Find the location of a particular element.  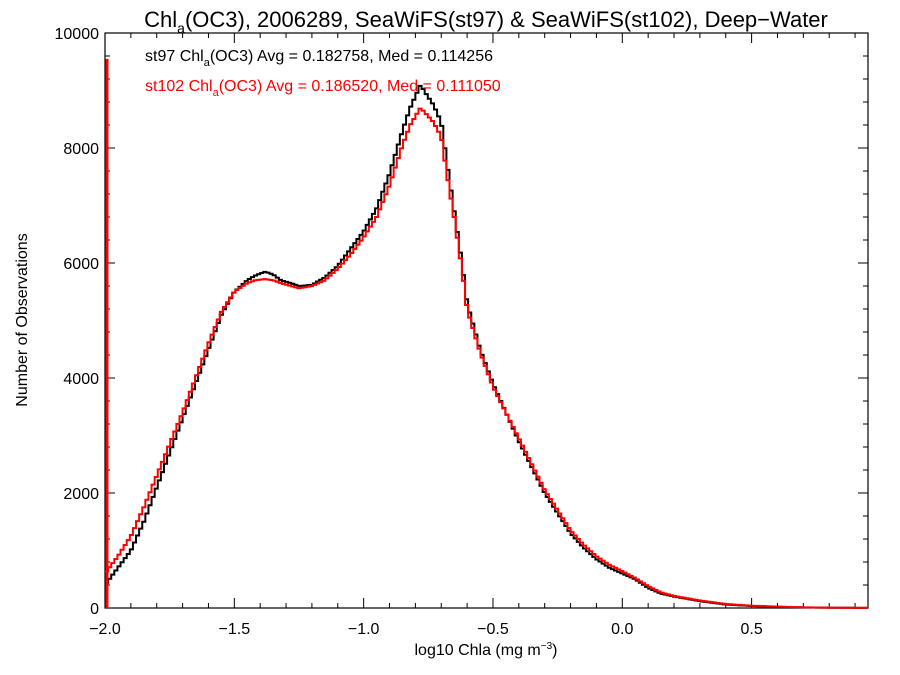

y-axis-label: Number of Observations is located at coordinates (22, 319).